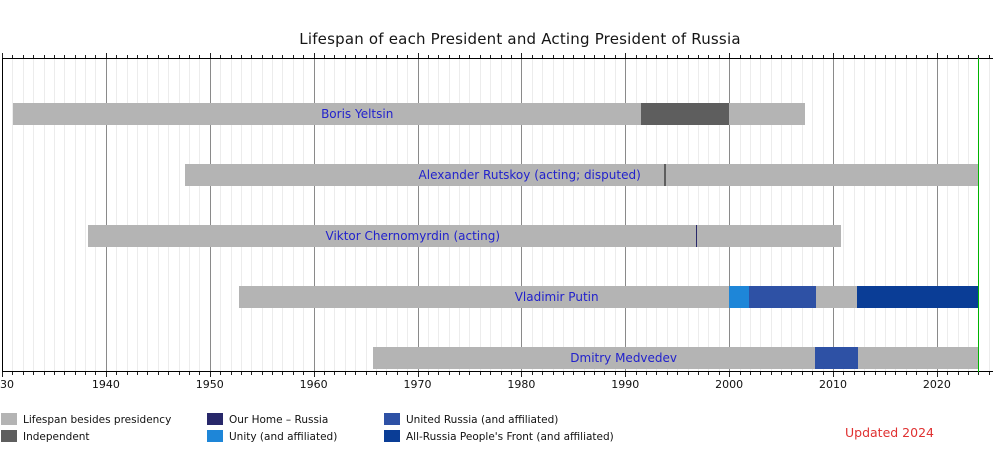  I want to click on legend-swatch-lifespan, so click(9, 419).